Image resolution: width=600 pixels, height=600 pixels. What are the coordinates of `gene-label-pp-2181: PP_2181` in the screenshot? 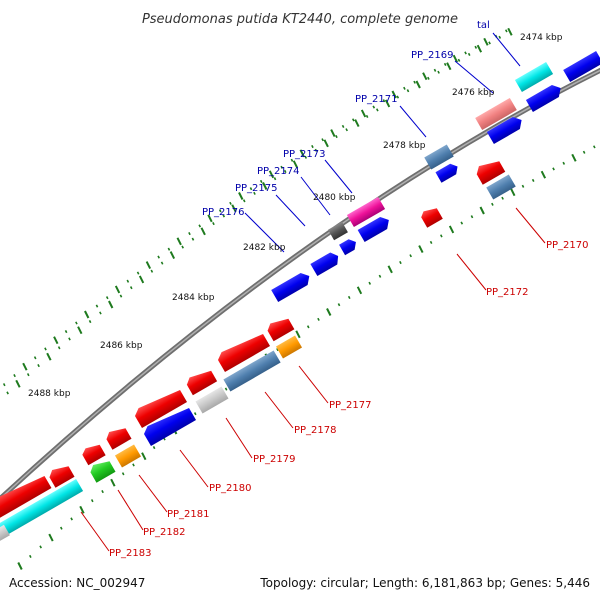 It's located at (188, 514).